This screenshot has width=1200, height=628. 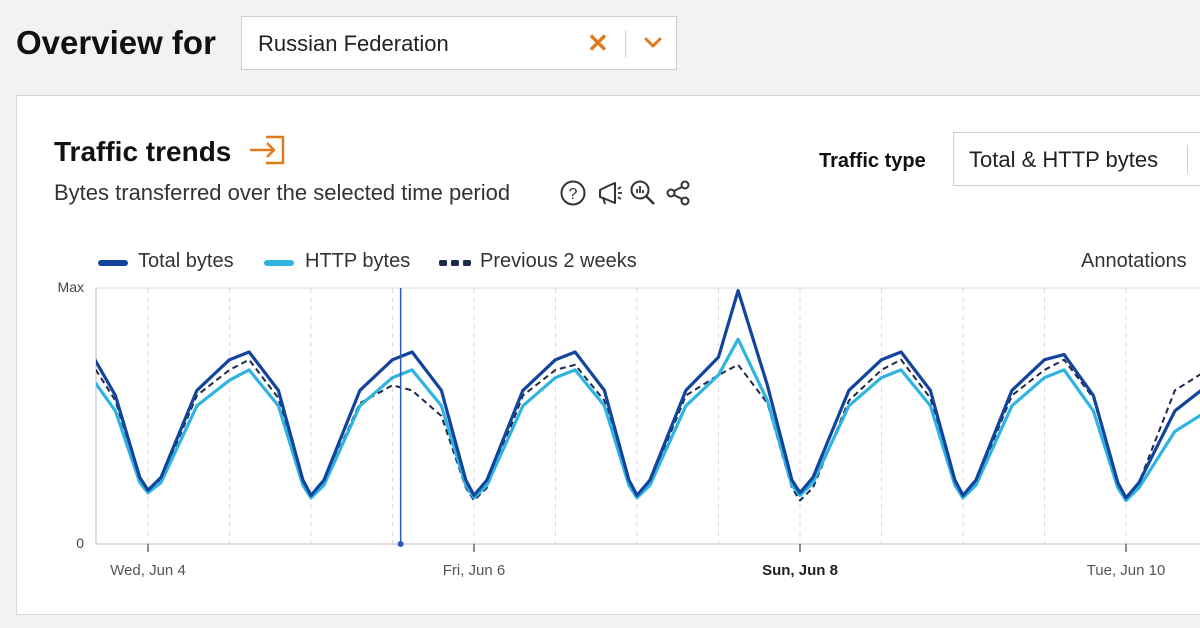 I want to click on traffic-type-value: Total & HTTP bytes, so click(x=1064, y=159).